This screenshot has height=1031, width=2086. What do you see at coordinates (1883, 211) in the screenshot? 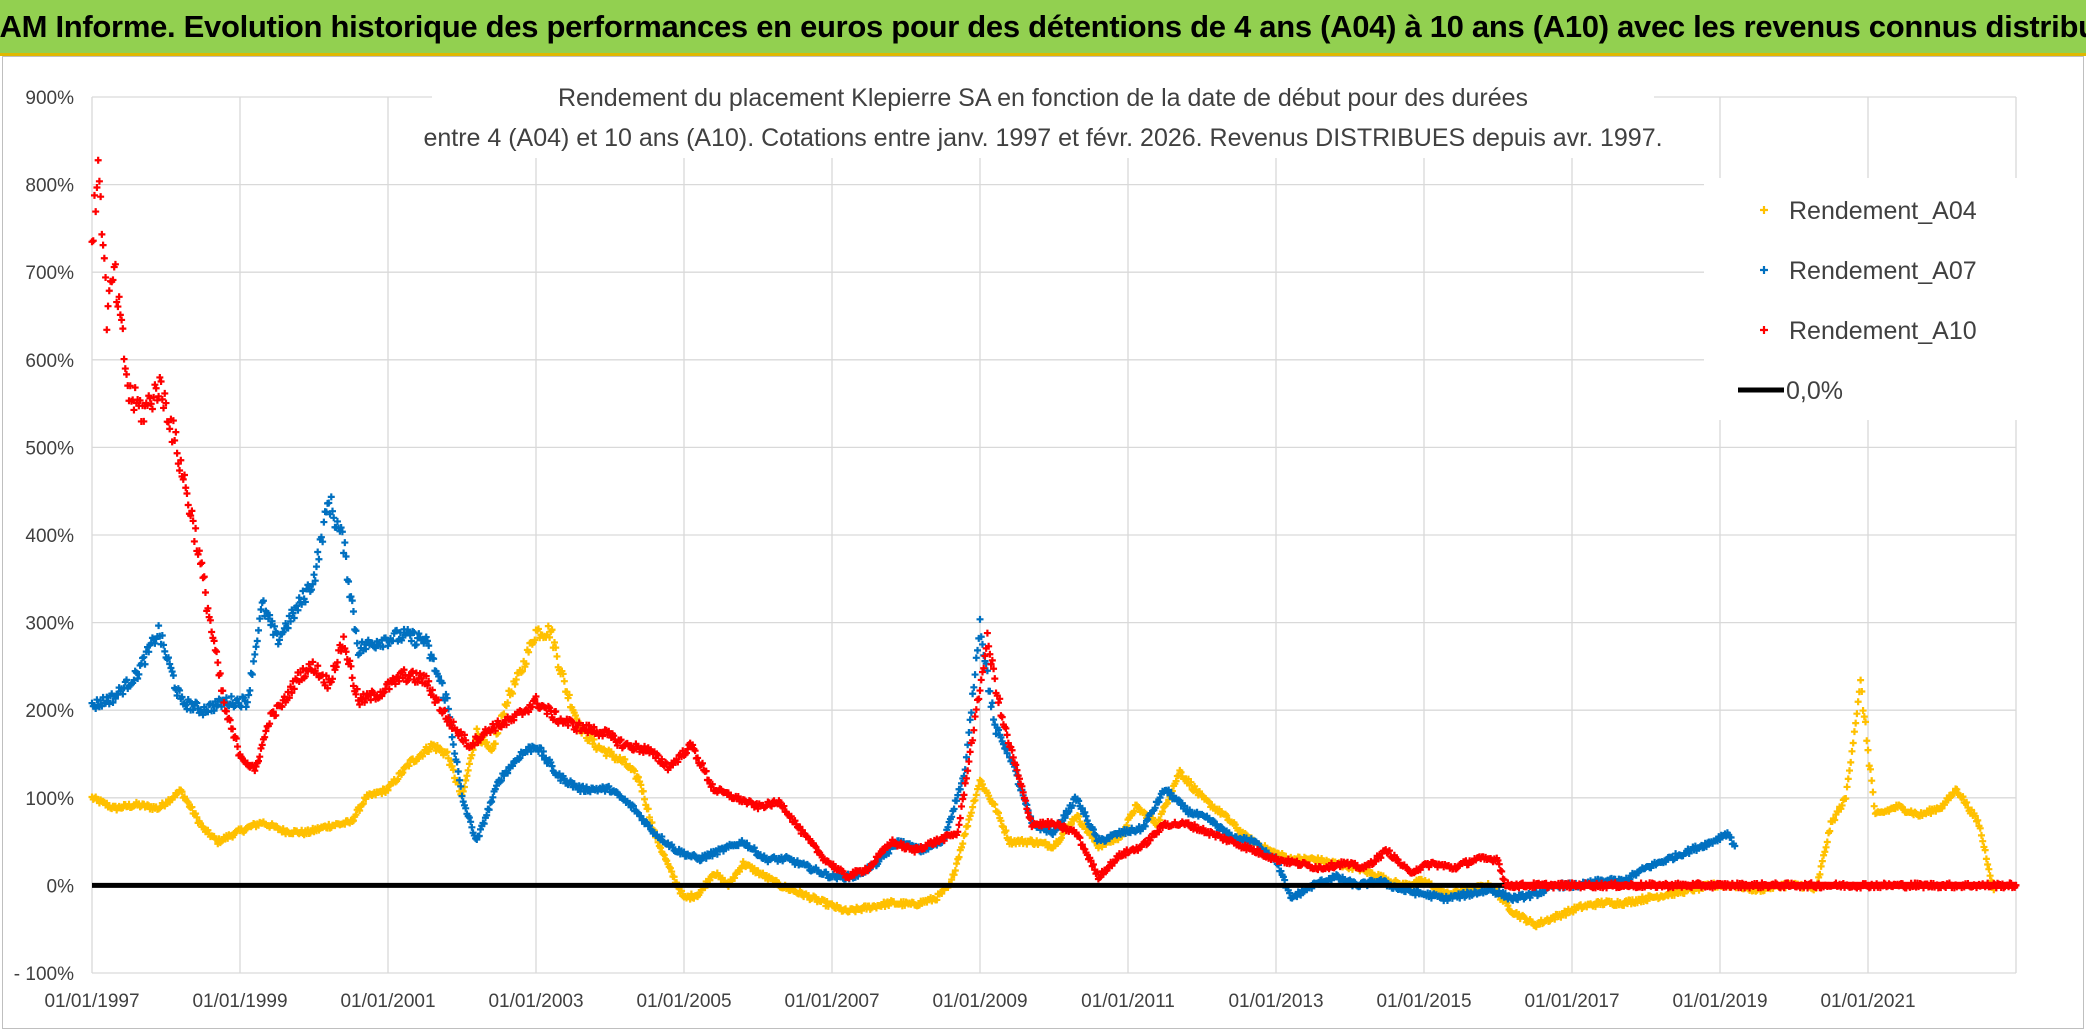
I see `legend-label: Rendement_A04` at bounding box center [1883, 211].